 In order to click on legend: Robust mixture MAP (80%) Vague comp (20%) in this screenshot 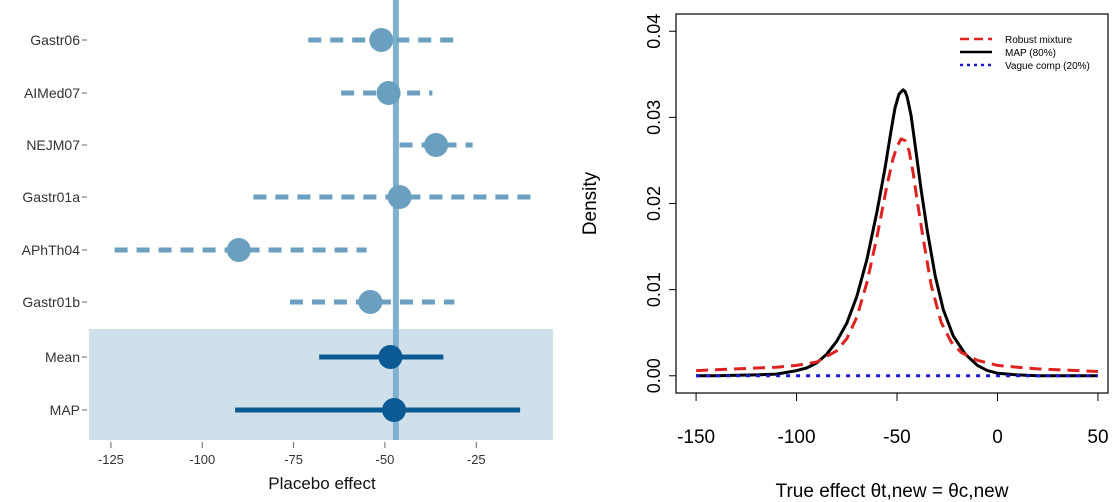, I will do `click(1025, 53)`.